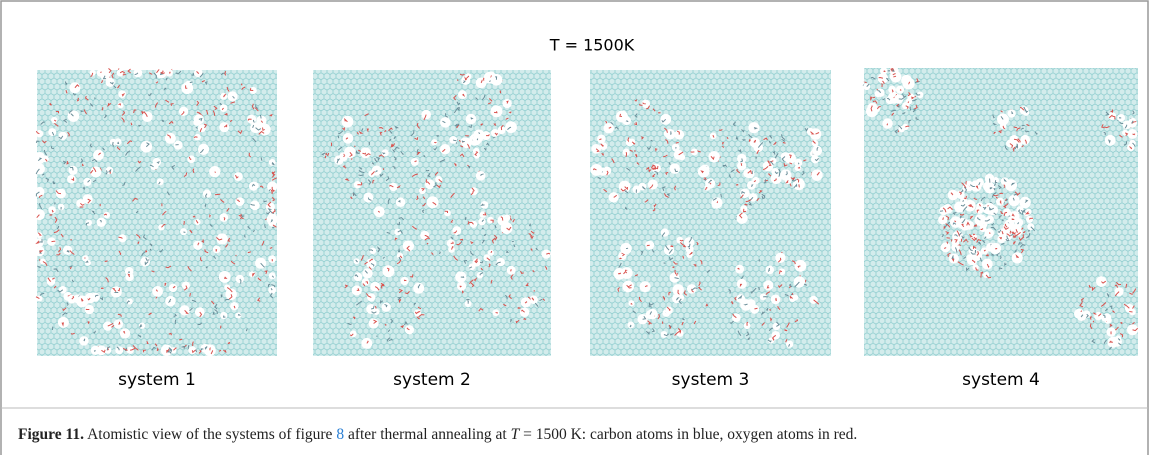 Image resolution: width=1152 pixels, height=455 pixels. What do you see at coordinates (340, 434) in the screenshot?
I see `figure-link: 8` at bounding box center [340, 434].